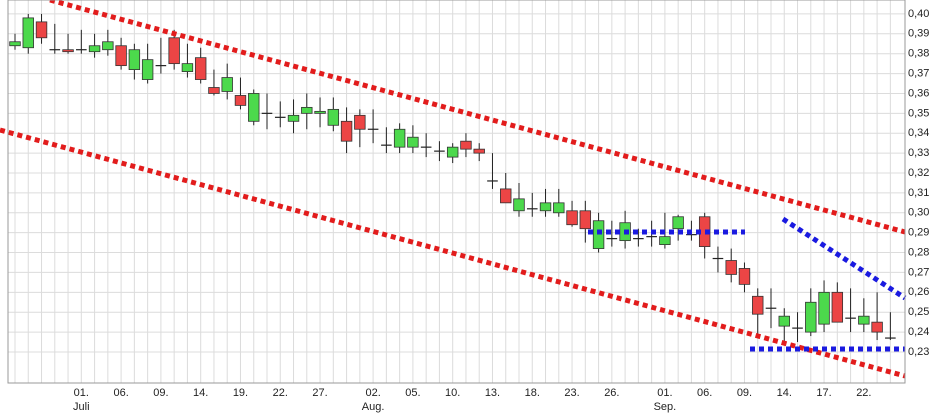 The width and height of the screenshot is (933, 419). I want to click on y-tick-label: 0,29, so click(918, 233).